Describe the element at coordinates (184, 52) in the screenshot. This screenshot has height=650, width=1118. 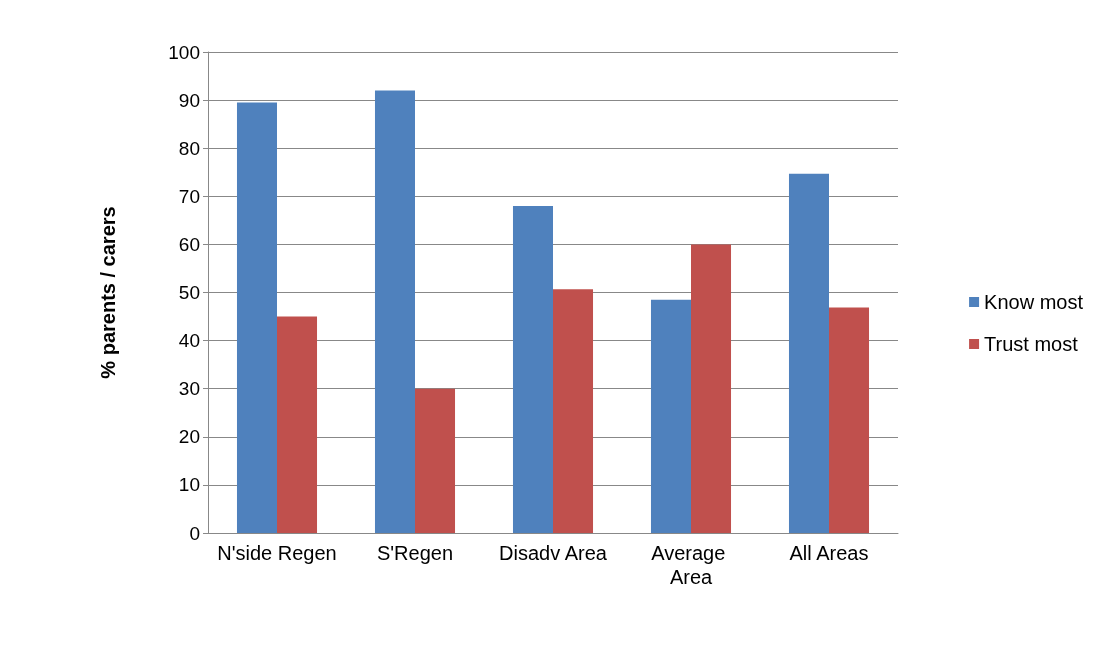
I see `y-tick-label: 100` at that location.